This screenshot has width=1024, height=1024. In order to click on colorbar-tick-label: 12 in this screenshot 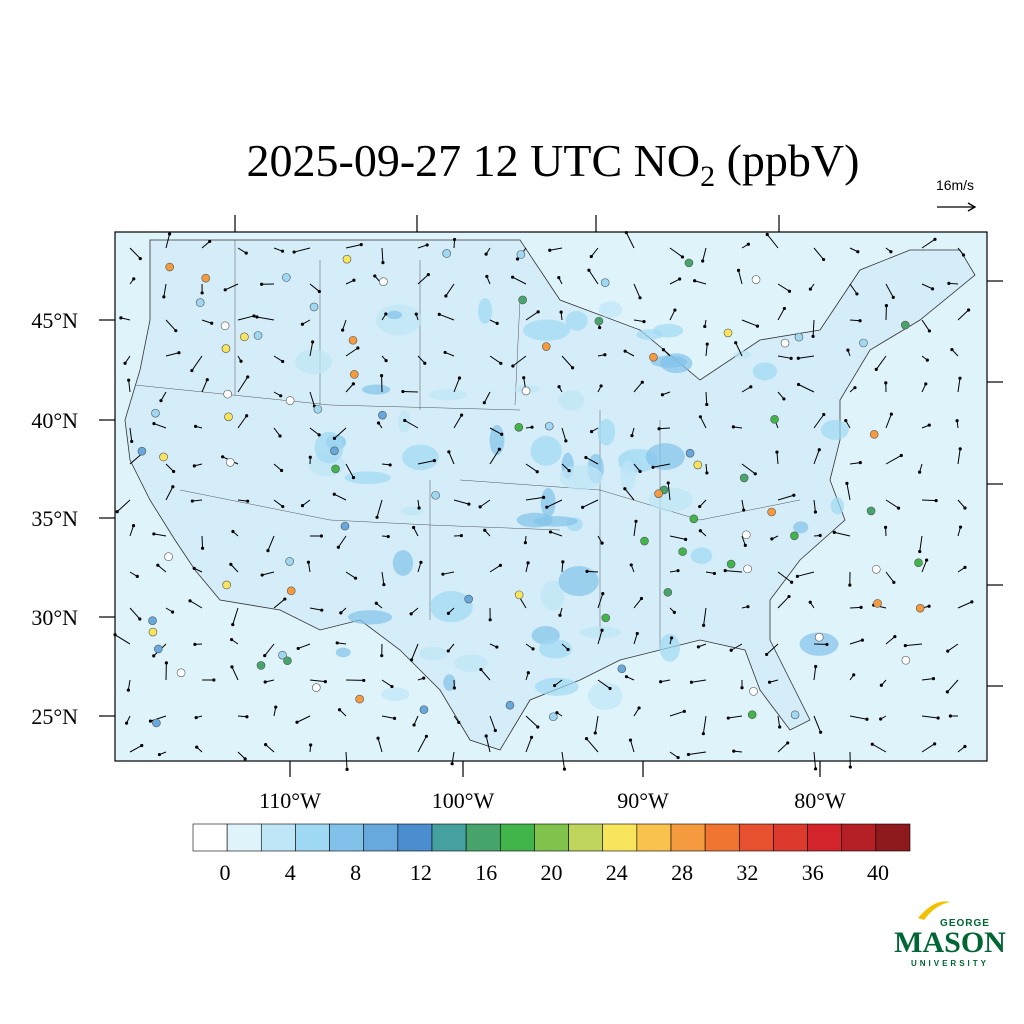, I will do `click(421, 872)`.